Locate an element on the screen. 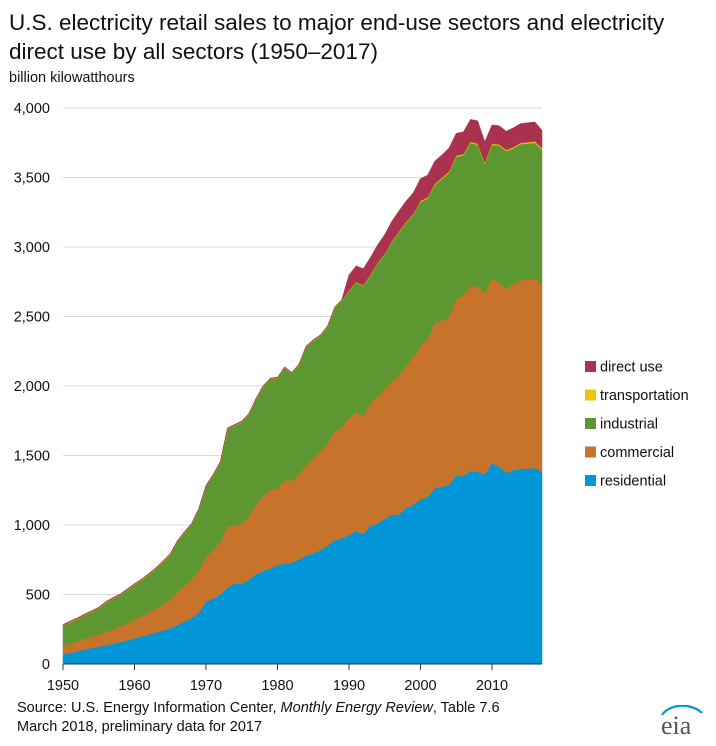 This screenshot has width=716, height=746. y-axis-label: billion kilowatthours is located at coordinates (72, 78).